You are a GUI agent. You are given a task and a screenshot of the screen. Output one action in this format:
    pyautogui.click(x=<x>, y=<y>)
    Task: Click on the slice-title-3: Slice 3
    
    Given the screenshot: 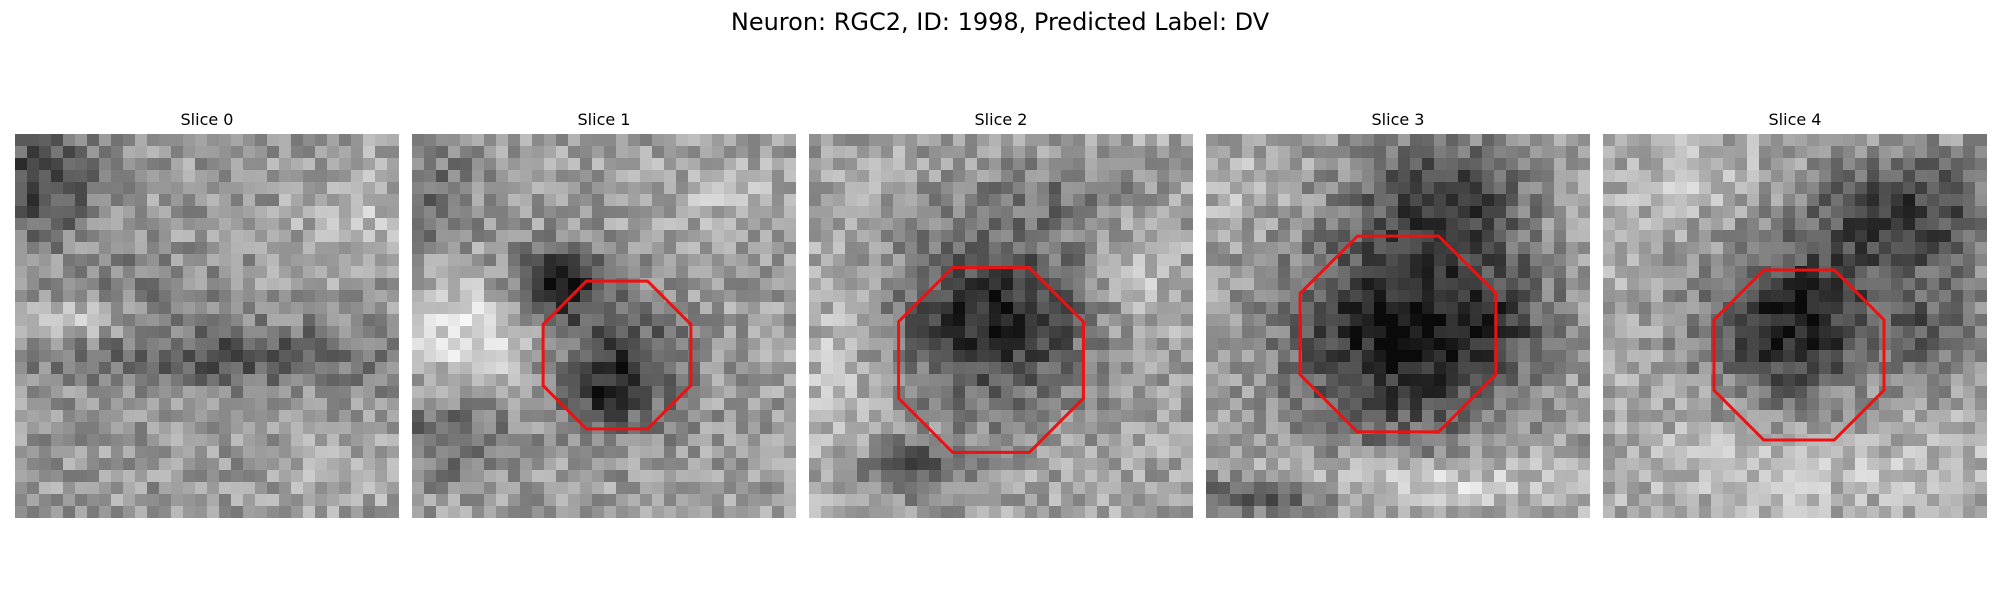 What is the action you would take?
    pyautogui.click(x=1398, y=119)
    